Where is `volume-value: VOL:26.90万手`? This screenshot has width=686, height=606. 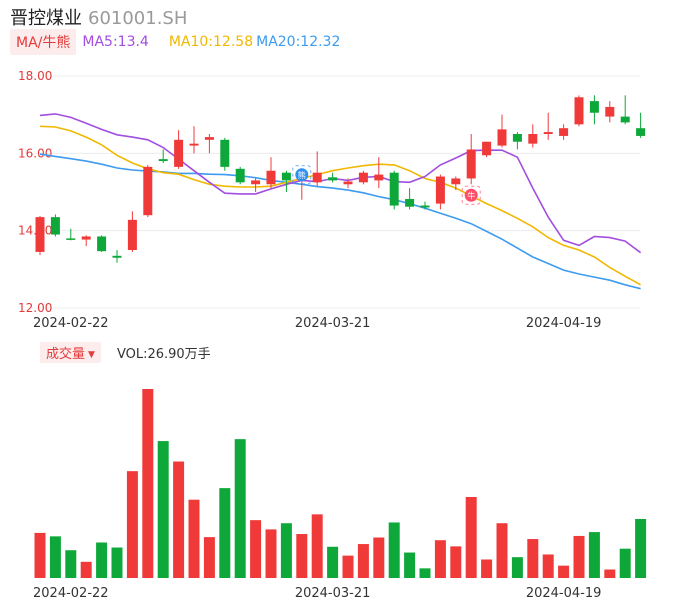 volume-value: VOL:26.90万手 is located at coordinates (163, 354).